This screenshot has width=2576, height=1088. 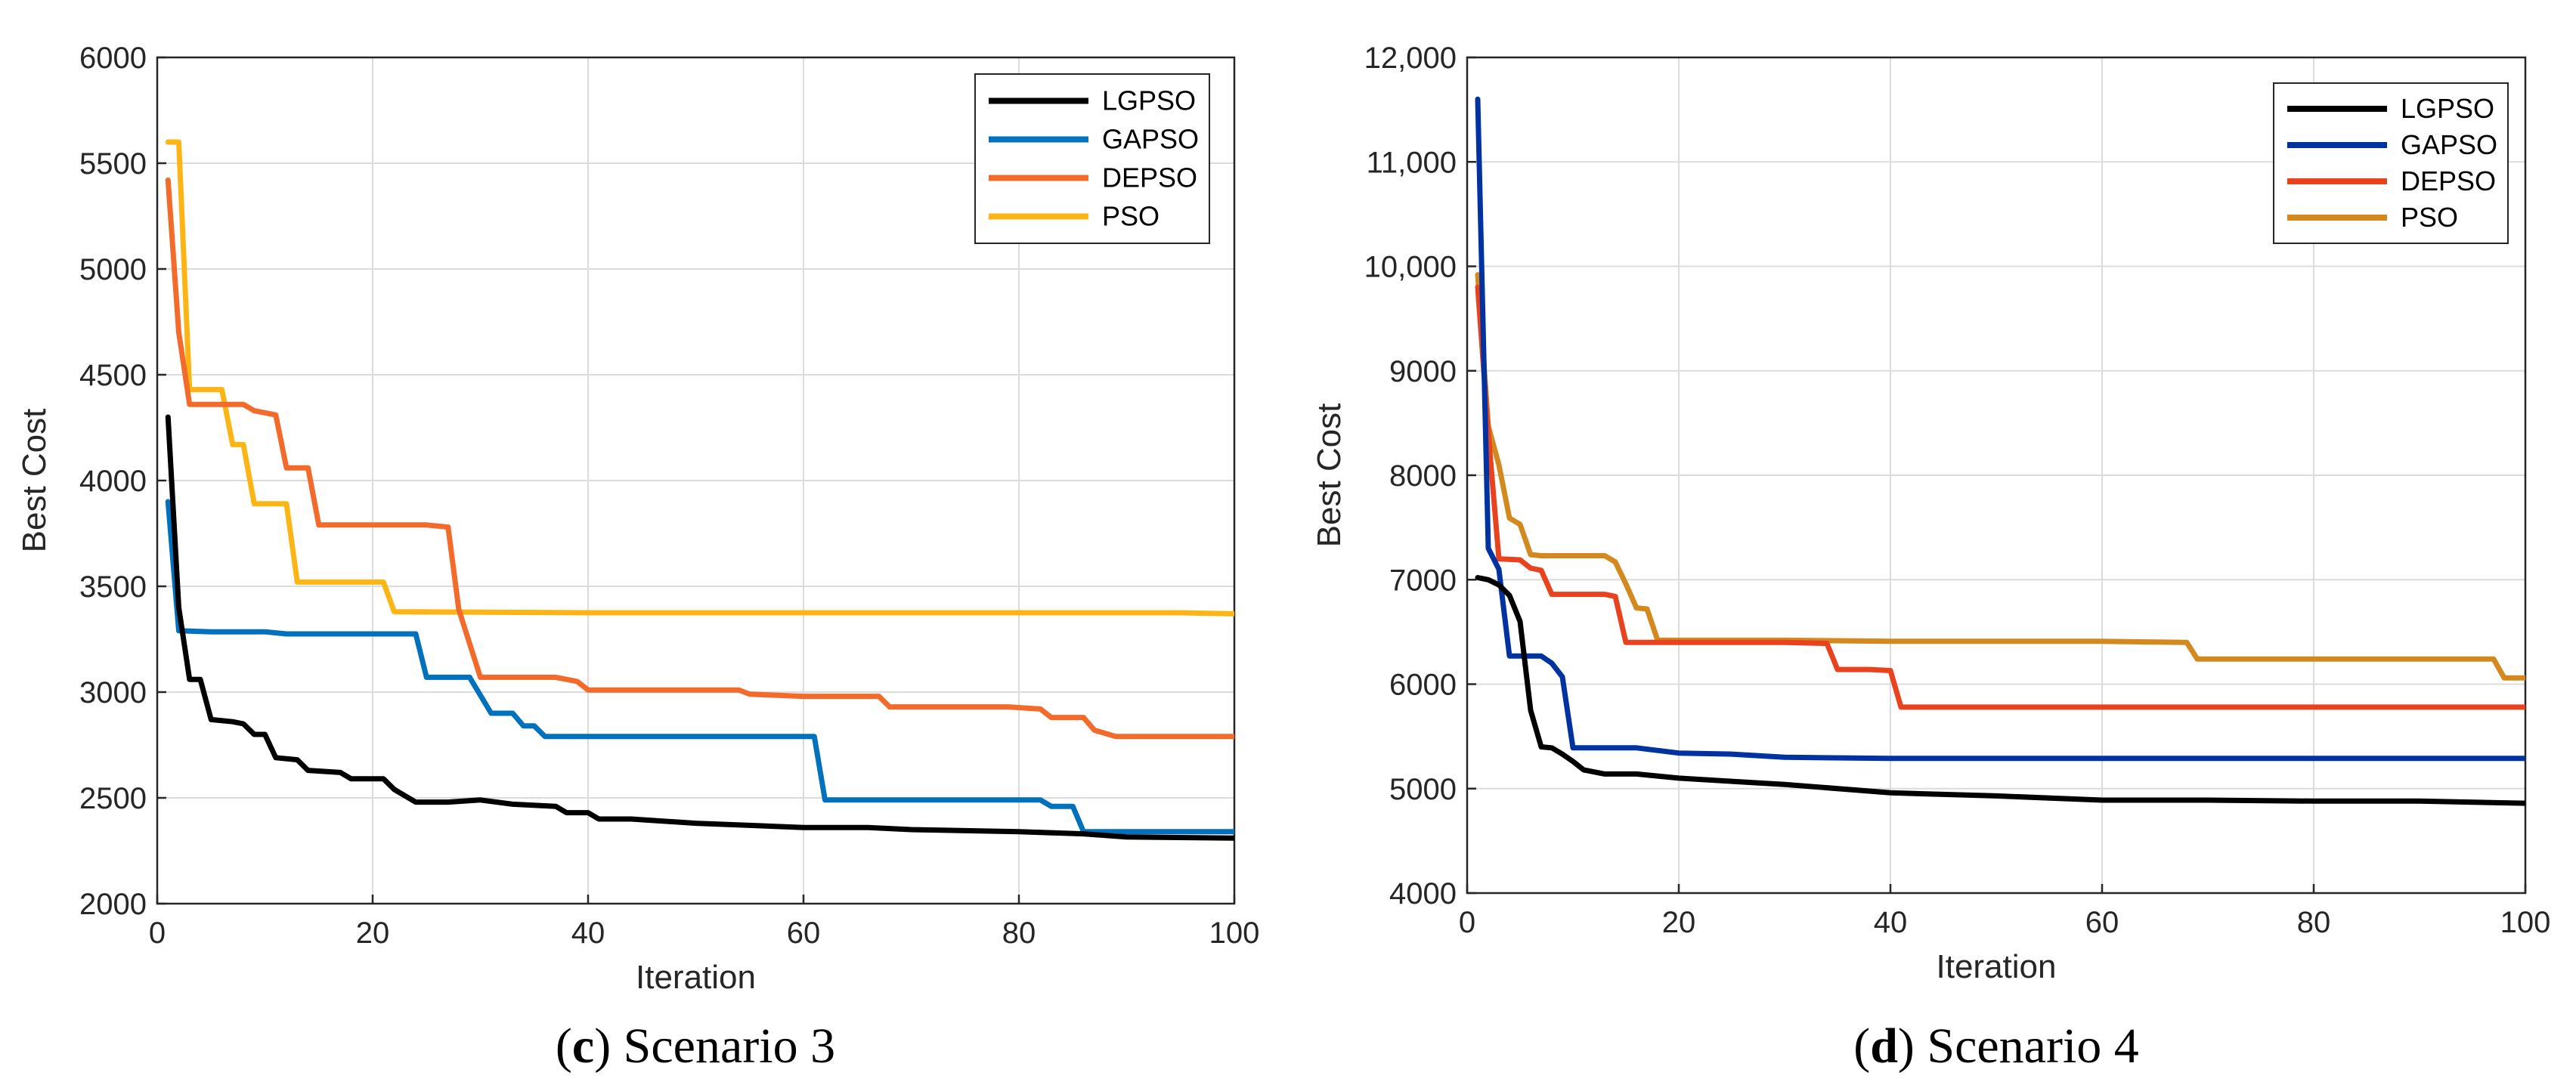 What do you see at coordinates (1410, 267) in the screenshot?
I see `y-tick-label: 10,000` at bounding box center [1410, 267].